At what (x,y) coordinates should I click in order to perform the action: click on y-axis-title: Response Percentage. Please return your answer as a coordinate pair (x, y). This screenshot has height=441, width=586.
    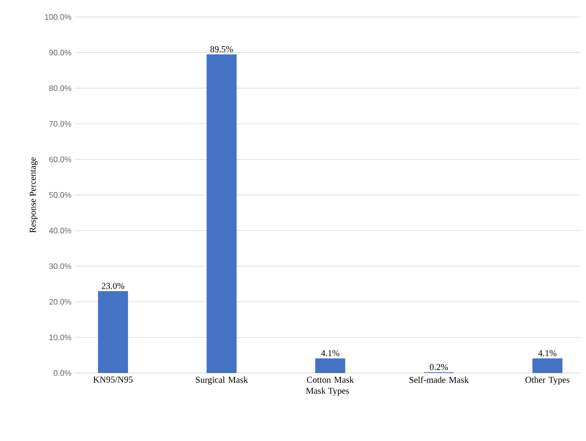
    Looking at the image, I should click on (34, 195).